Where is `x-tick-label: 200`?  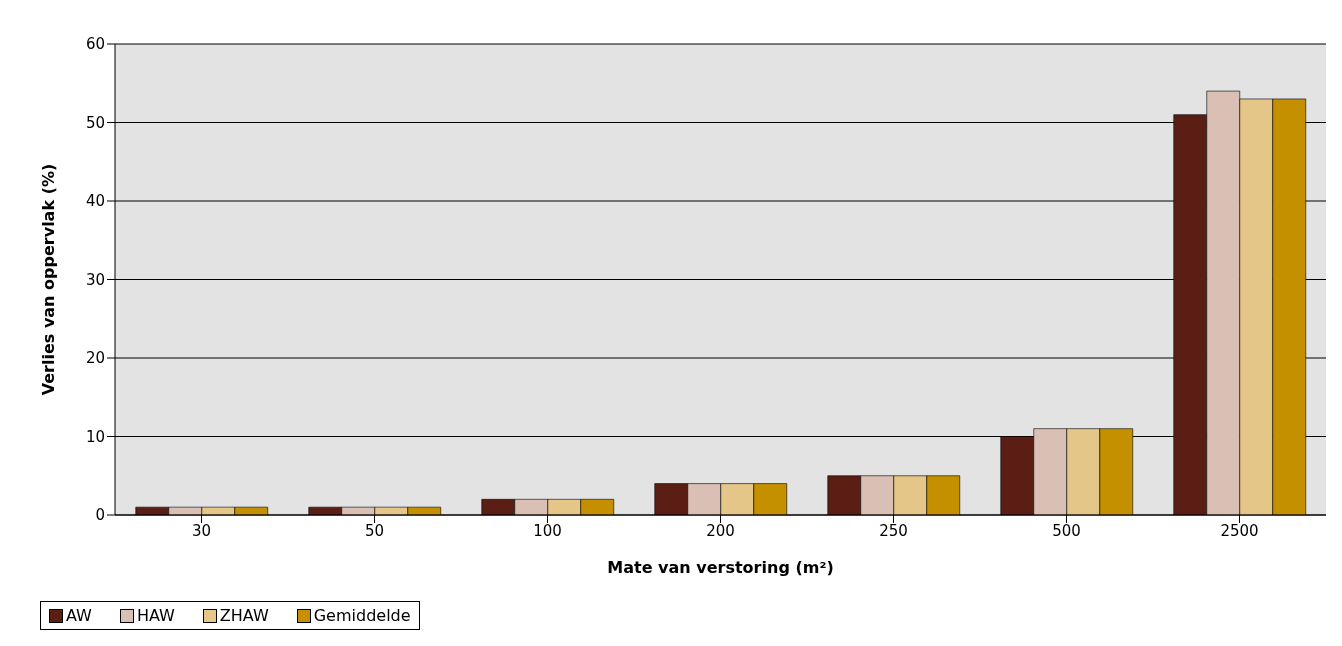
x-tick-label: 200 is located at coordinates (720, 530).